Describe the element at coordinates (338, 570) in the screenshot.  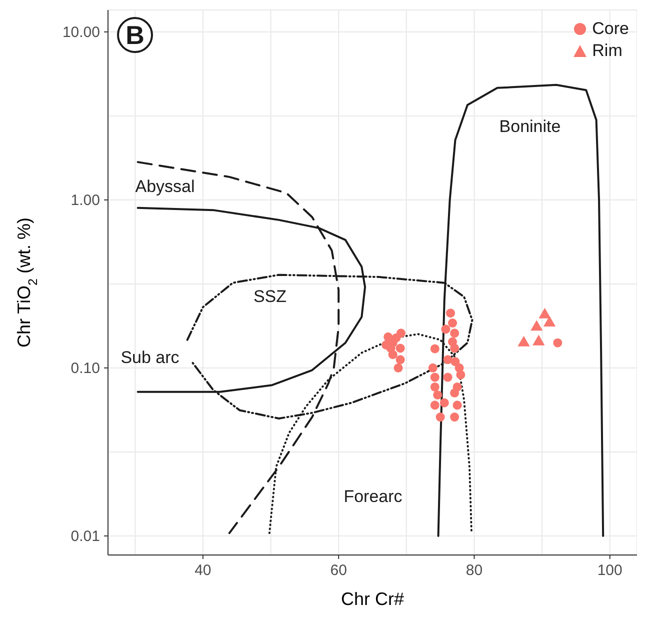
I see `x-tick-label: 60` at that location.